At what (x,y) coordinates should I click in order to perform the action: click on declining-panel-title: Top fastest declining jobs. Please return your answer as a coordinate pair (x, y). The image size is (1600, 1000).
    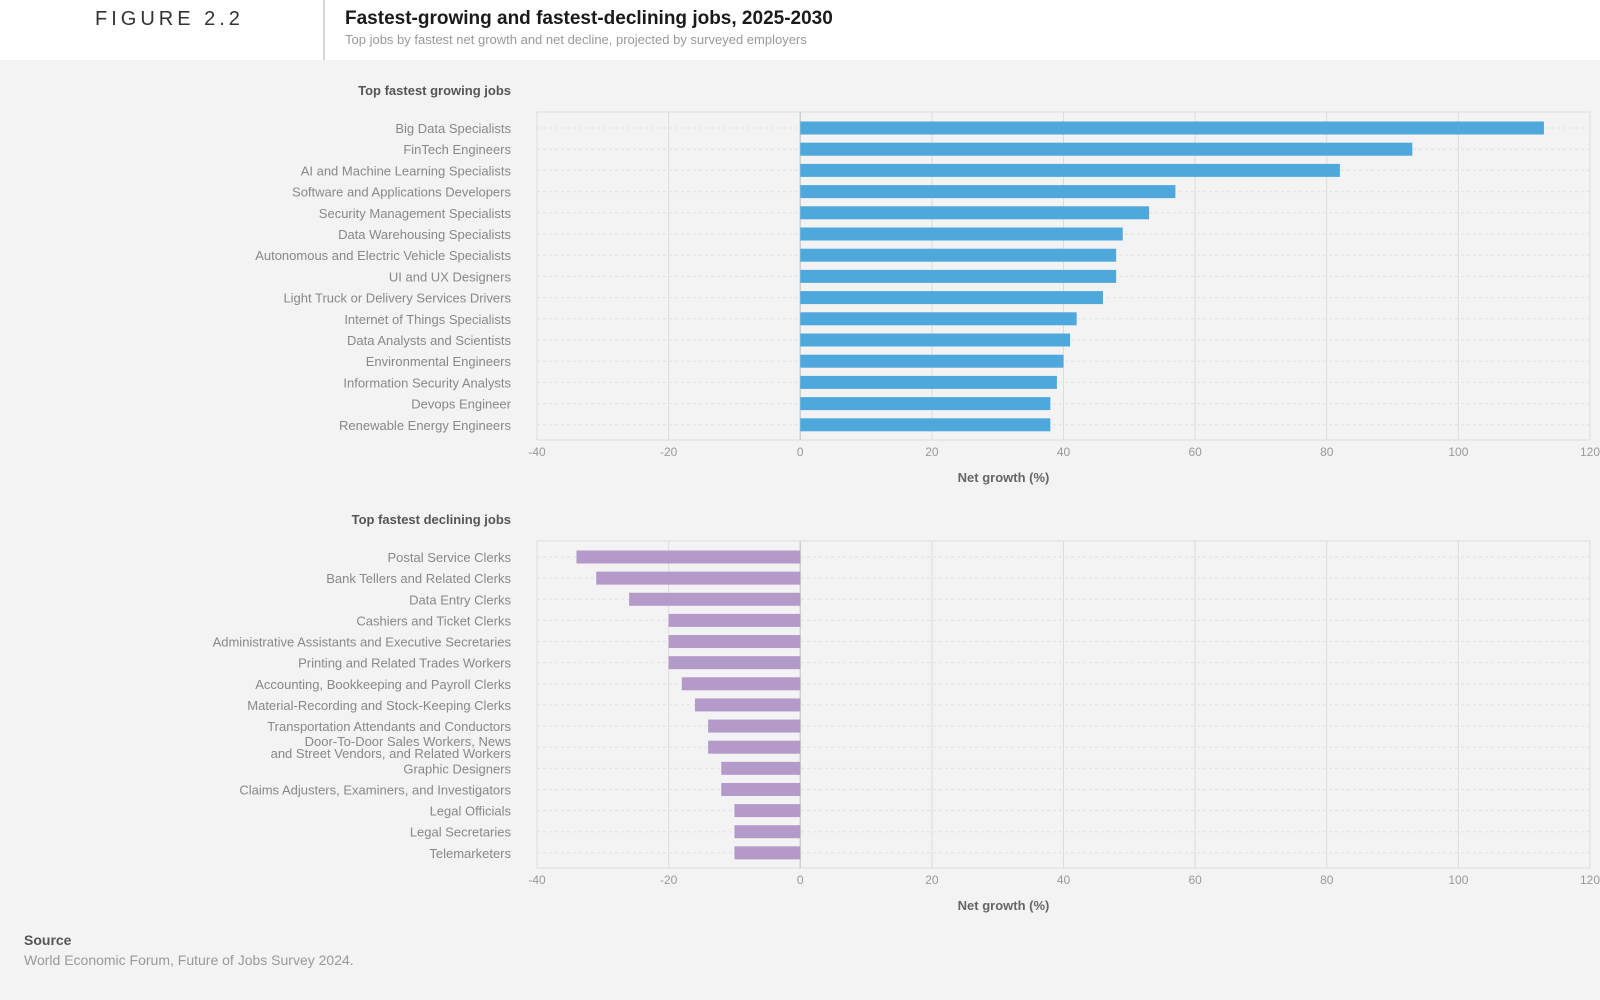
    Looking at the image, I should click on (431, 519).